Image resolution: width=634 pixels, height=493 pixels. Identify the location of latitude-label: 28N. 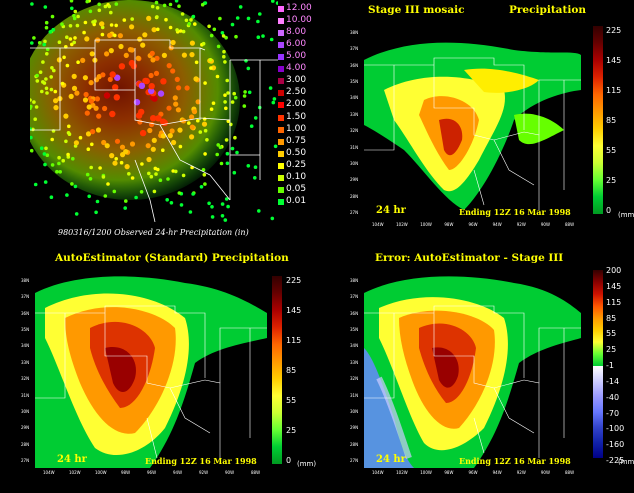
(354, 196).